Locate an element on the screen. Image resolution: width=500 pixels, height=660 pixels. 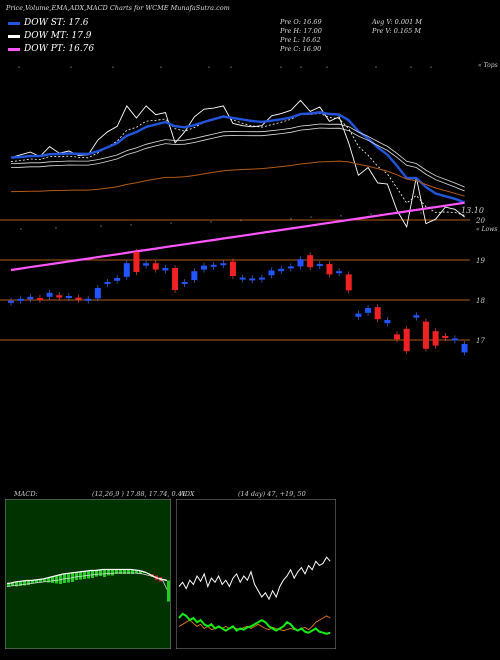
ohlc-low: Pre L: 16.62 is located at coordinates (300, 40).